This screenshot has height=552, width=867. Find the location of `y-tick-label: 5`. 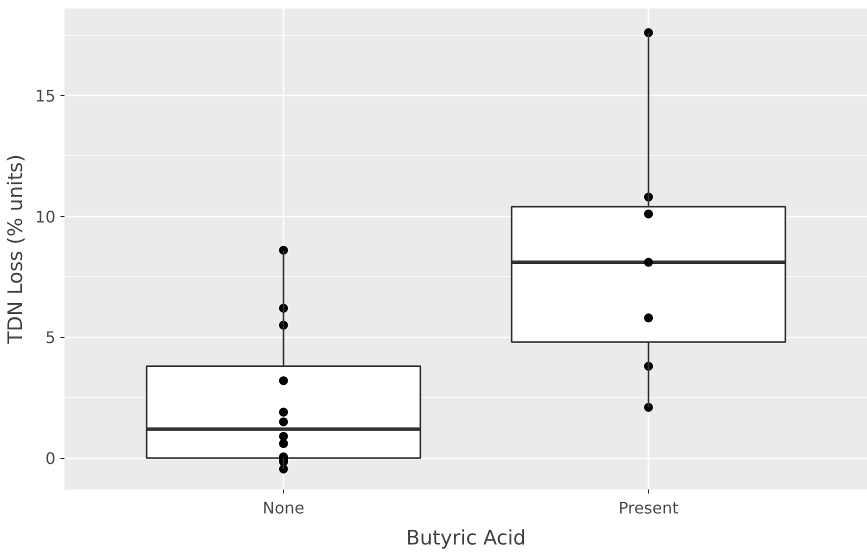

y-tick-label: 5 is located at coordinates (50, 338).